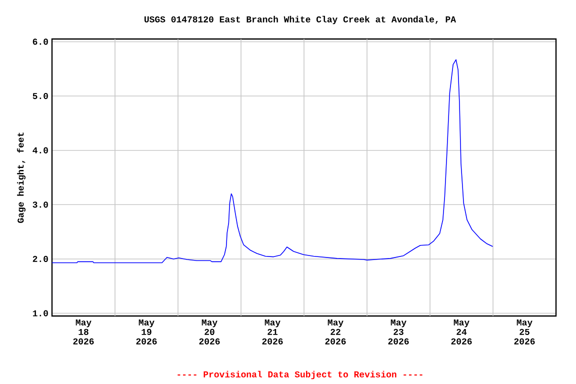 The image size is (576, 384). I want to click on y-tick-label: 1.0, so click(40, 313).